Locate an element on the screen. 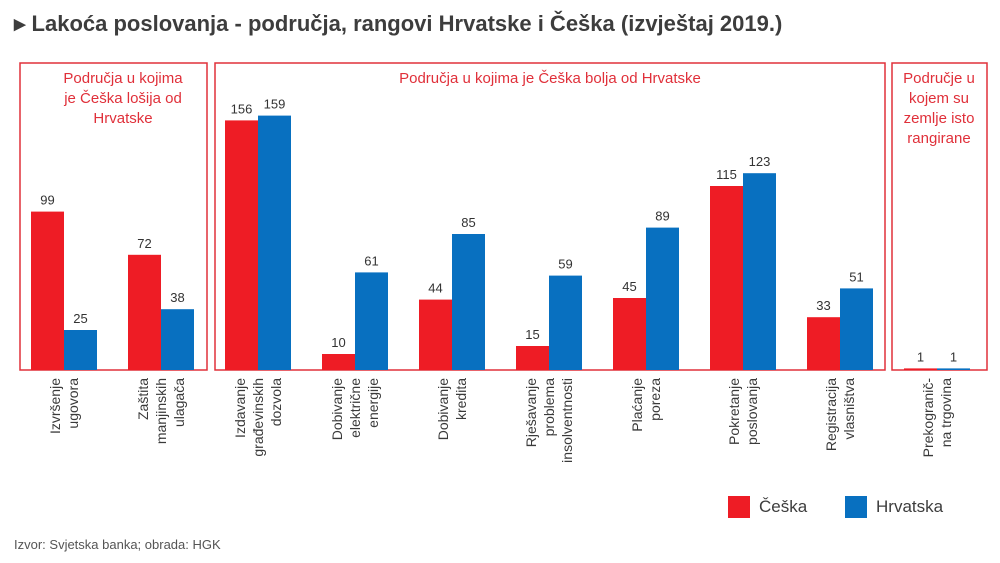 This screenshot has height=563, width=1000. data-label-hrvatska-1: 25 is located at coordinates (80, 318).